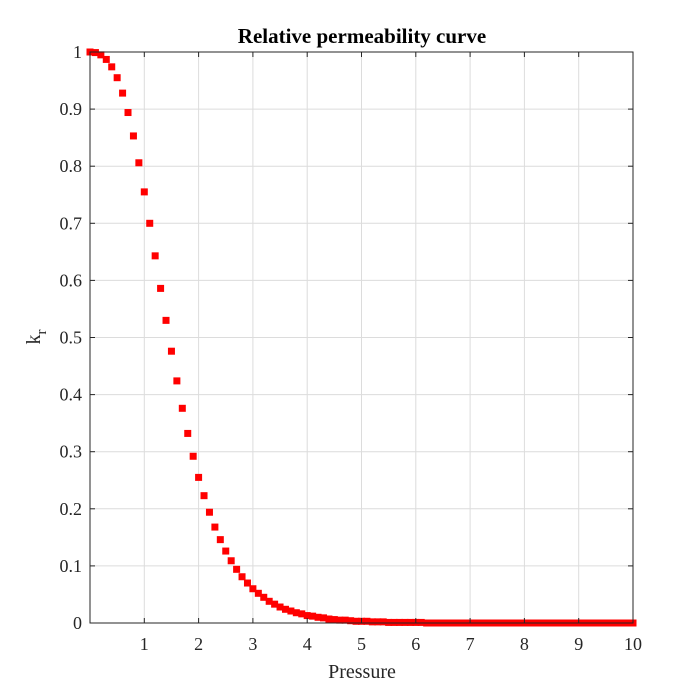 The image size is (700, 700). What do you see at coordinates (71, 509) in the screenshot?
I see `y-tick-label: 0.2` at bounding box center [71, 509].